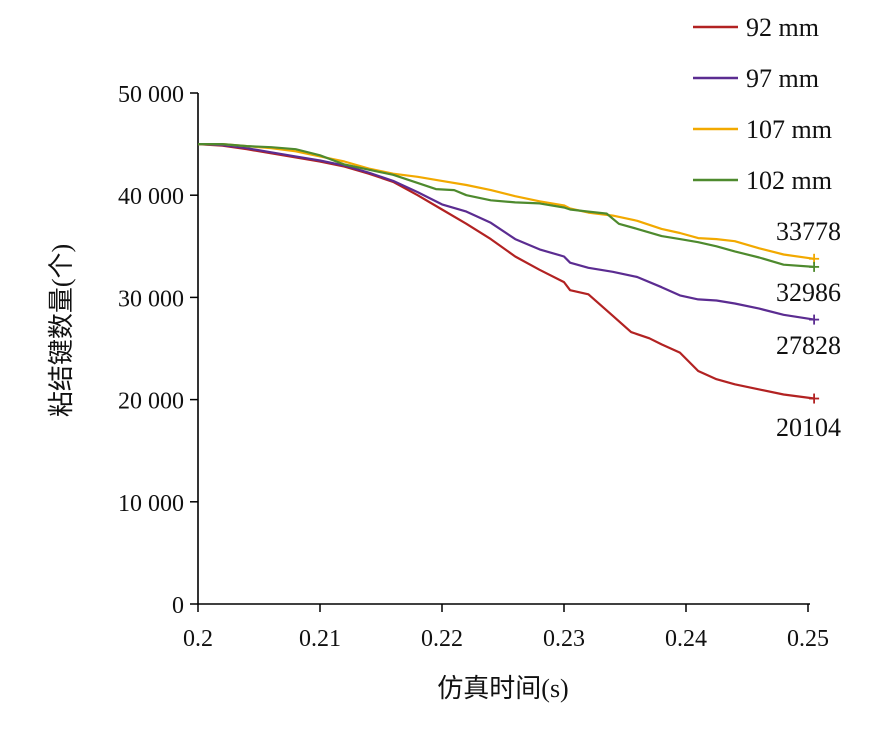 The width and height of the screenshot is (886, 735). Describe the element at coordinates (151, 402) in the screenshot. I see `y-tick-label: 20 000` at that location.